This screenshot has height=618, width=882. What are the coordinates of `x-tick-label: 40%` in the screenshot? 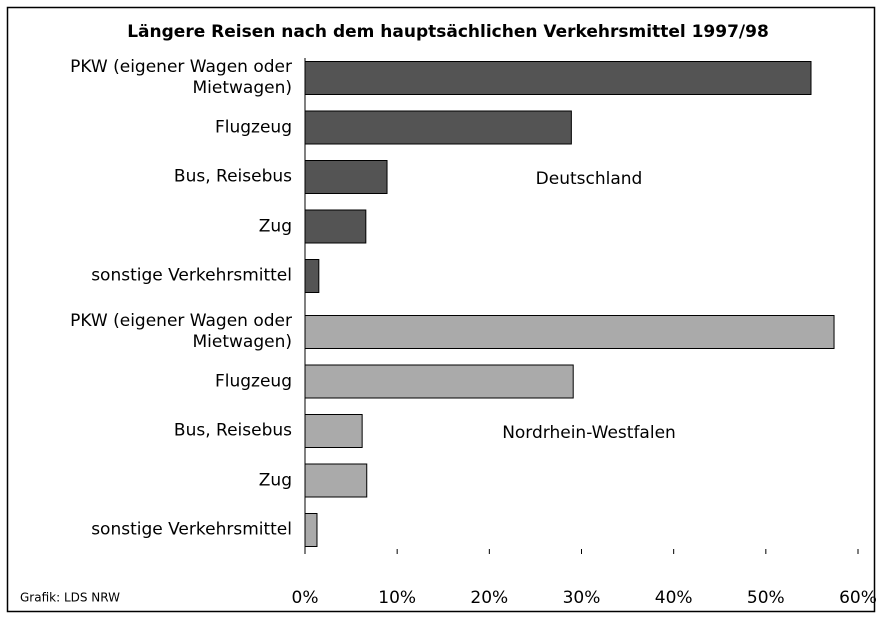 It's located at (674, 598).